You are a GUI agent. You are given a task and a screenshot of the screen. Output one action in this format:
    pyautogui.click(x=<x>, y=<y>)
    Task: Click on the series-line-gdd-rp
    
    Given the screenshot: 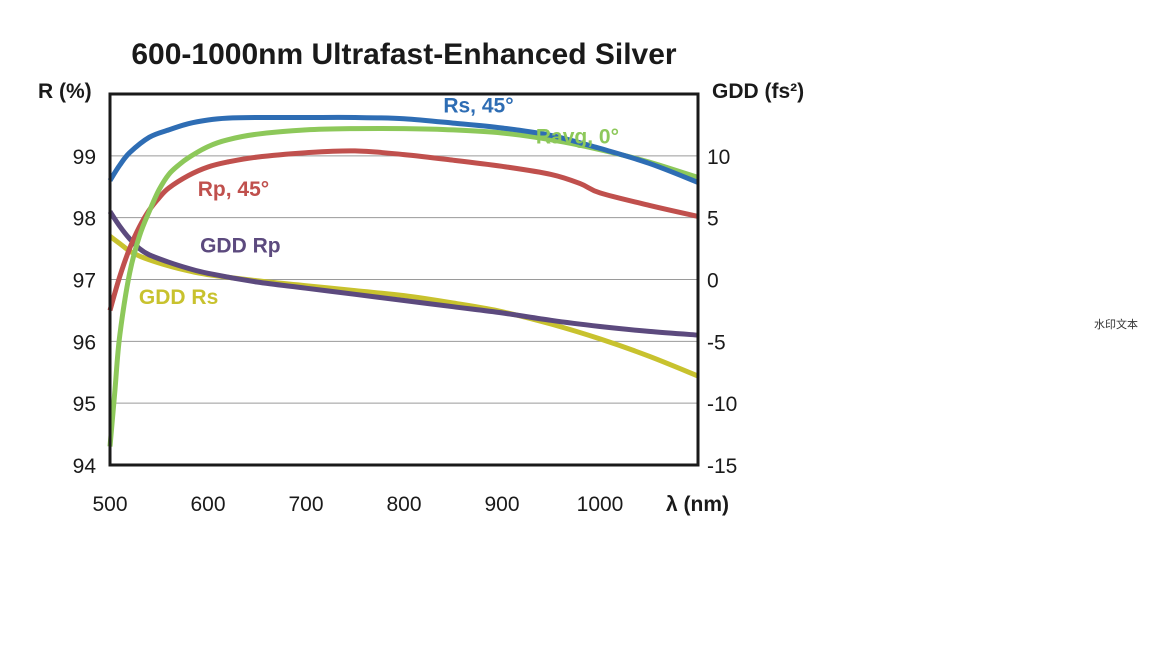 What is the action you would take?
    pyautogui.click(x=403, y=274)
    